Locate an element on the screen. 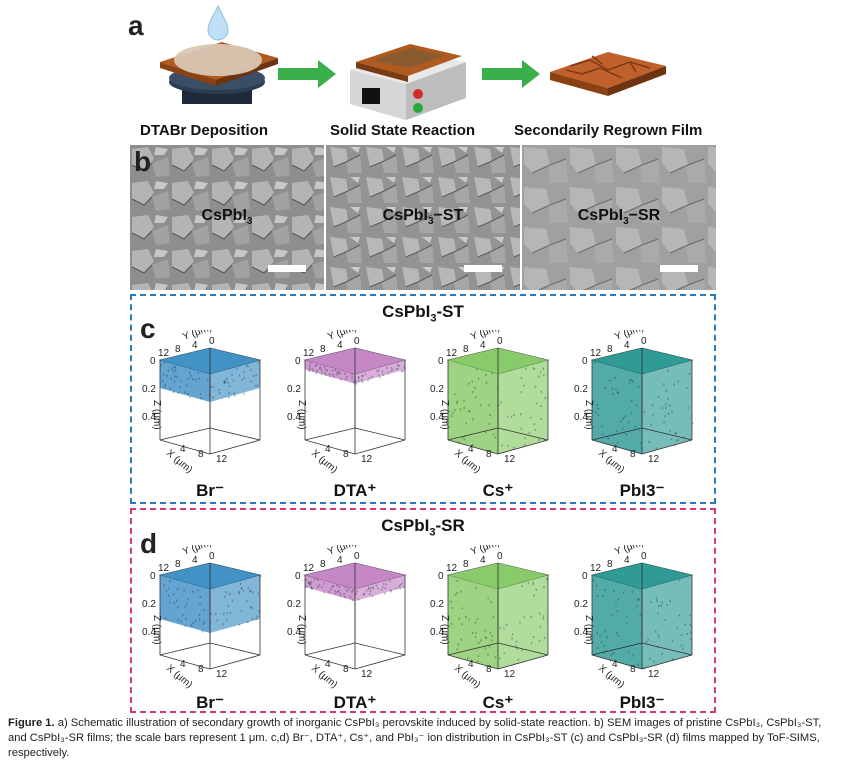 Image resolution: width=845 pixels, height=780 pixels. cube-dta-sr: Y (μm)12 8 4 0Z (μm)00.20.4X (μm)4 8 12 is located at coordinates (355, 617).